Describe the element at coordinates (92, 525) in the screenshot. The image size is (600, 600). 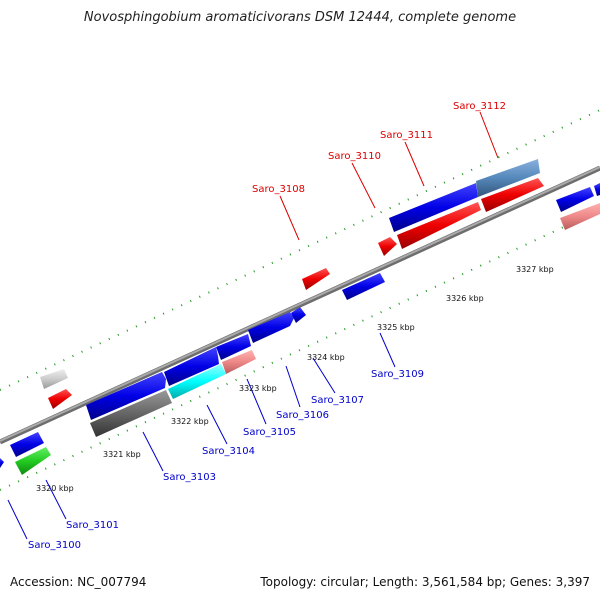
I see `gene-label-saro-3101: Saro_3101` at that location.